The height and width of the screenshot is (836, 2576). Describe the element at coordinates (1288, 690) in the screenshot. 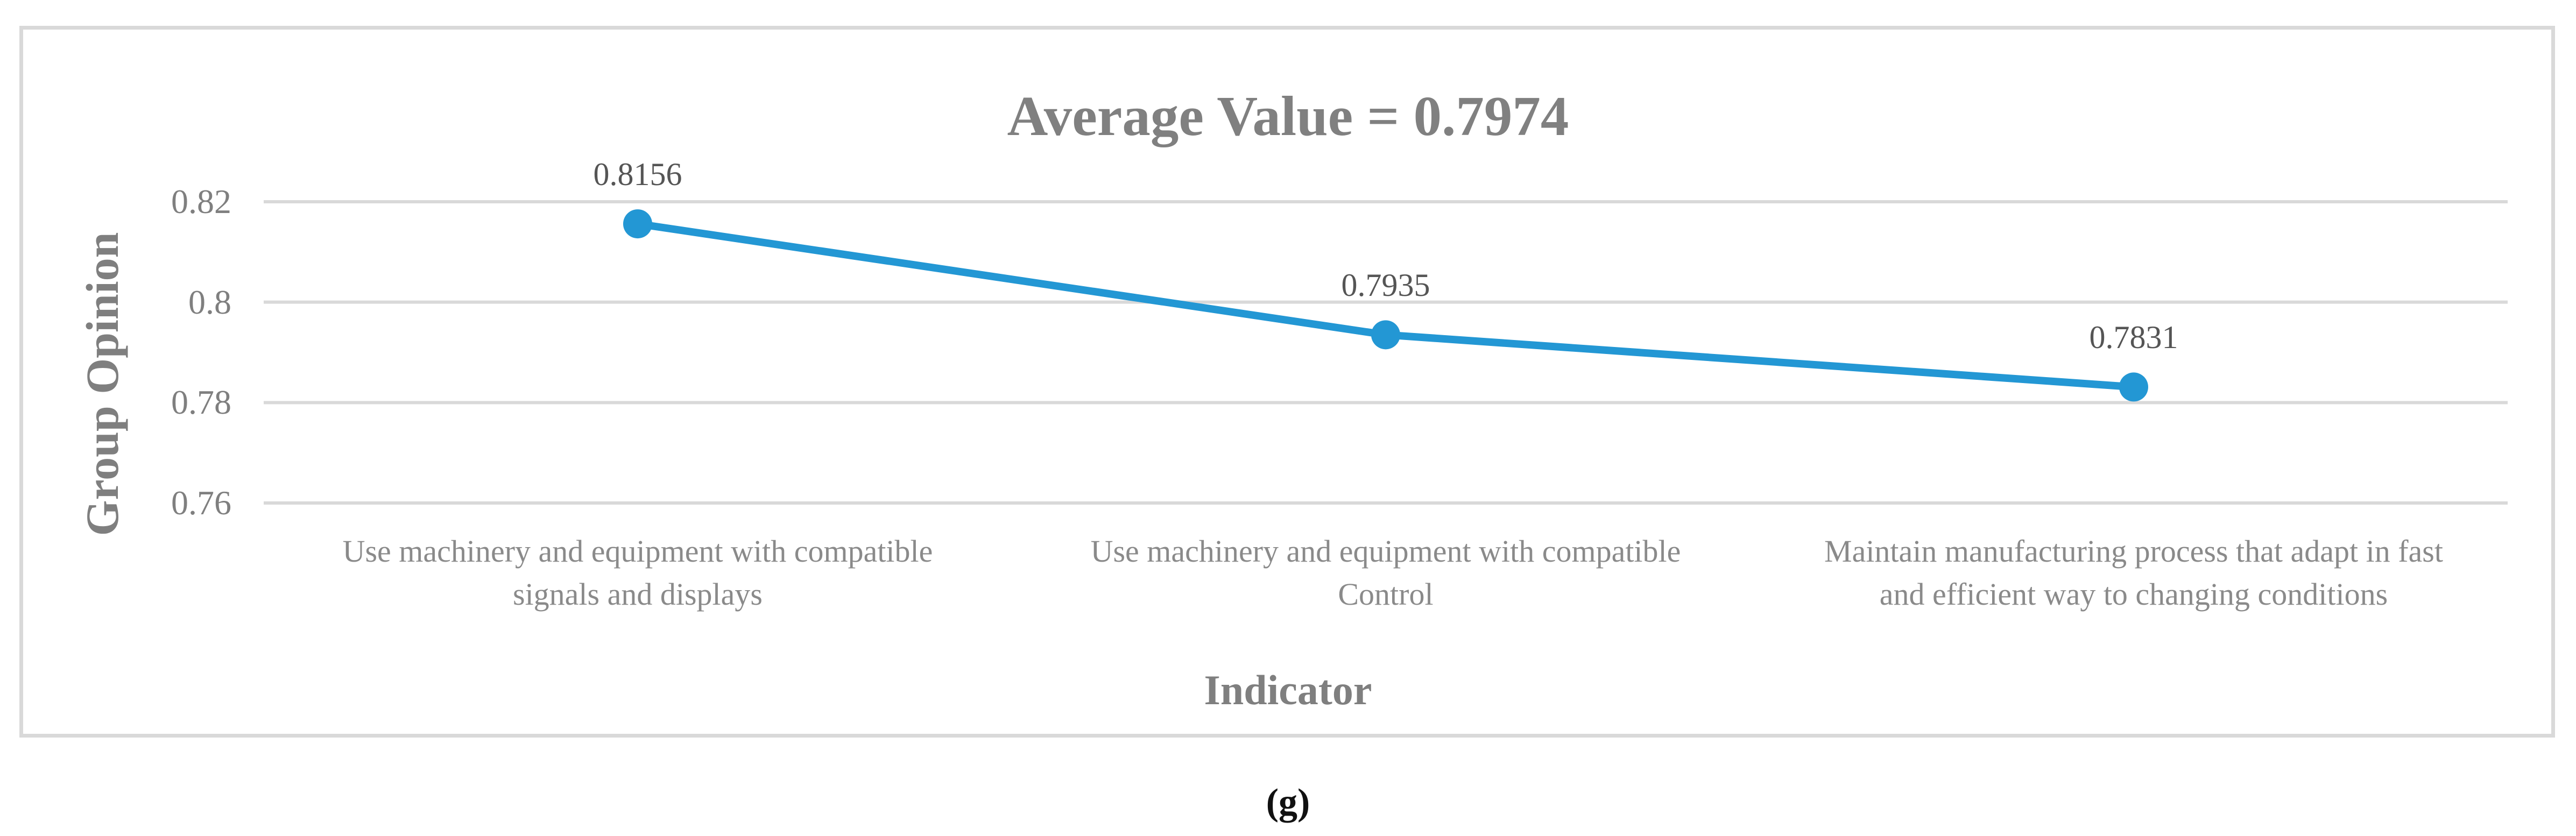

I see `x-axis-title: Indicator` at that location.